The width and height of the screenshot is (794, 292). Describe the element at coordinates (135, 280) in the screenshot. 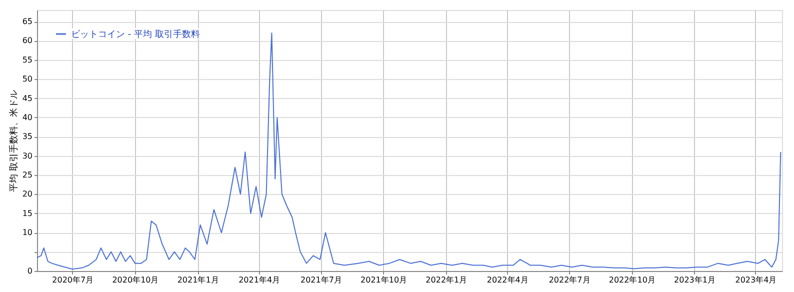

I see `x-tick-label: 2020年10月` at that location.